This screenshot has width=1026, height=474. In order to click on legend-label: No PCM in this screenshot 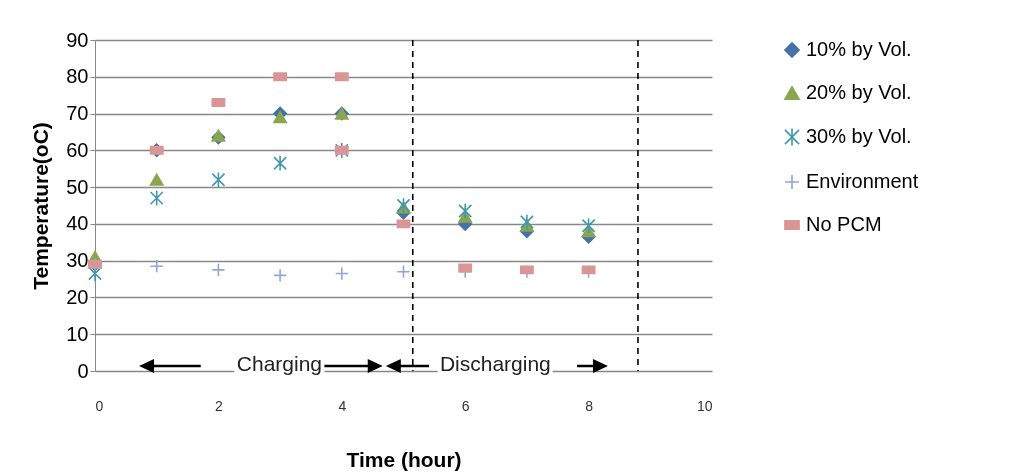, I will do `click(844, 224)`.